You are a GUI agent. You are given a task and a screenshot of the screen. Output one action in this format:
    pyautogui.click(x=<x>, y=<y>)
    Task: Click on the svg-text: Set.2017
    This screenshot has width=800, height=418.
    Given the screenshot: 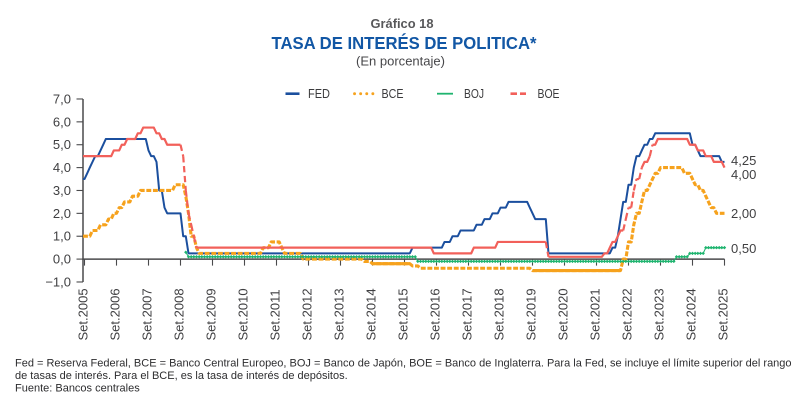 What is the action you would take?
    pyautogui.click(x=467, y=314)
    